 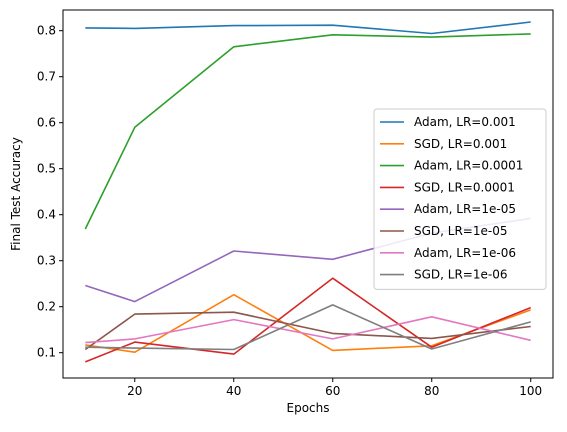 I want to click on y-tick-label: 0.3, so click(x=46, y=261).